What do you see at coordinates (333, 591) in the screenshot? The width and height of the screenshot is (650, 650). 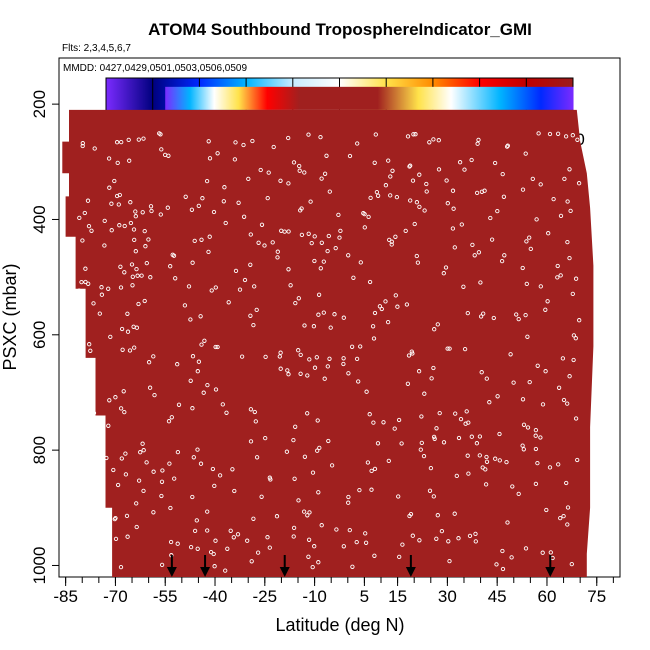 I see `x-axis: -85 -70 -55 -40 -25 -10 5 15 30 45 60 75` at bounding box center [333, 591].